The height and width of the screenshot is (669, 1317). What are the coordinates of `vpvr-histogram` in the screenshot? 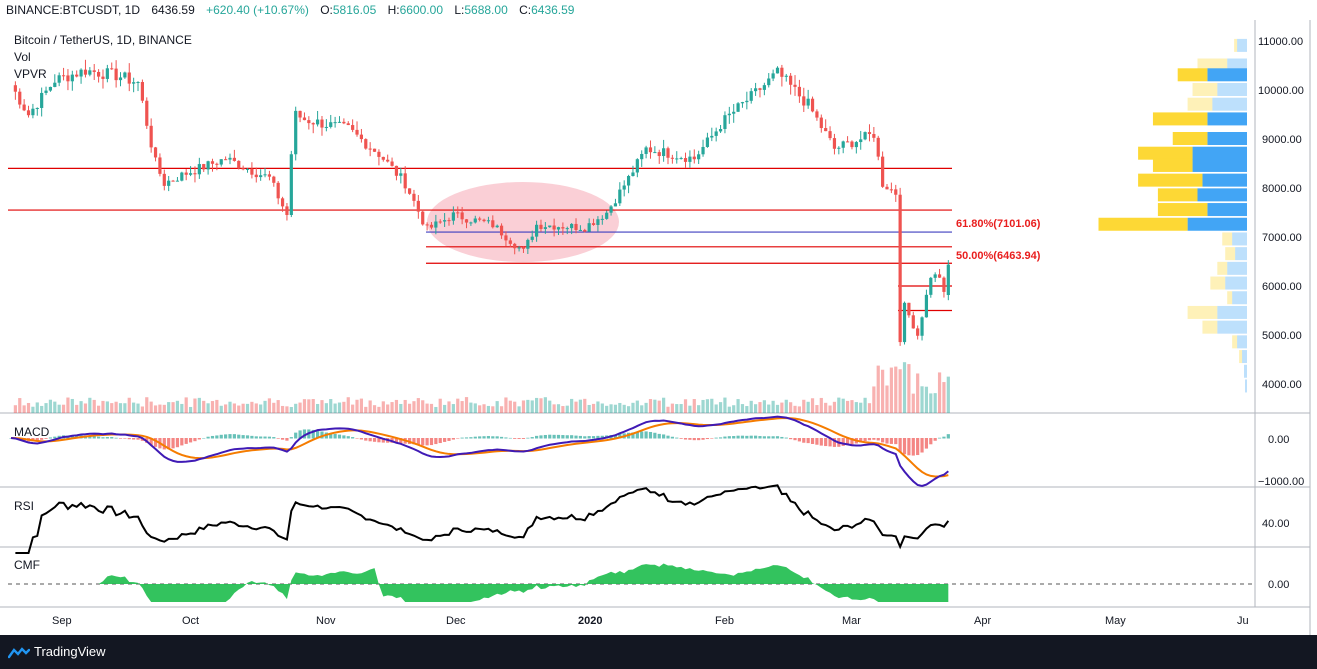 It's located at (1172, 215).